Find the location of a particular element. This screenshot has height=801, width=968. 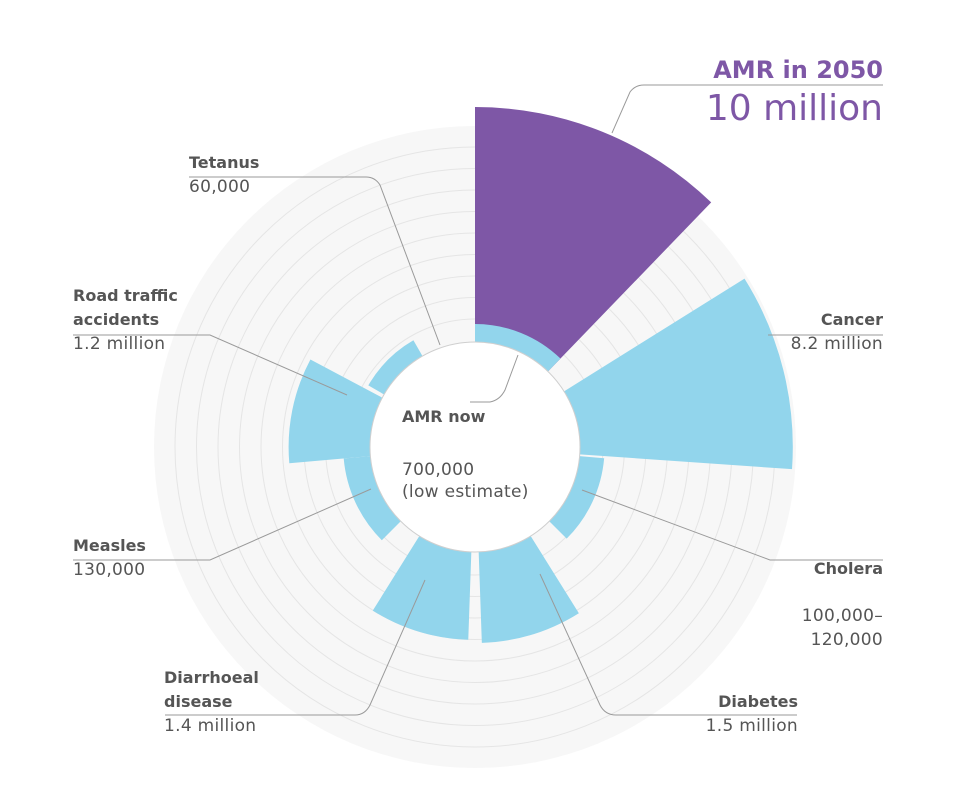

bar-tetanus is located at coordinates (395, 367).